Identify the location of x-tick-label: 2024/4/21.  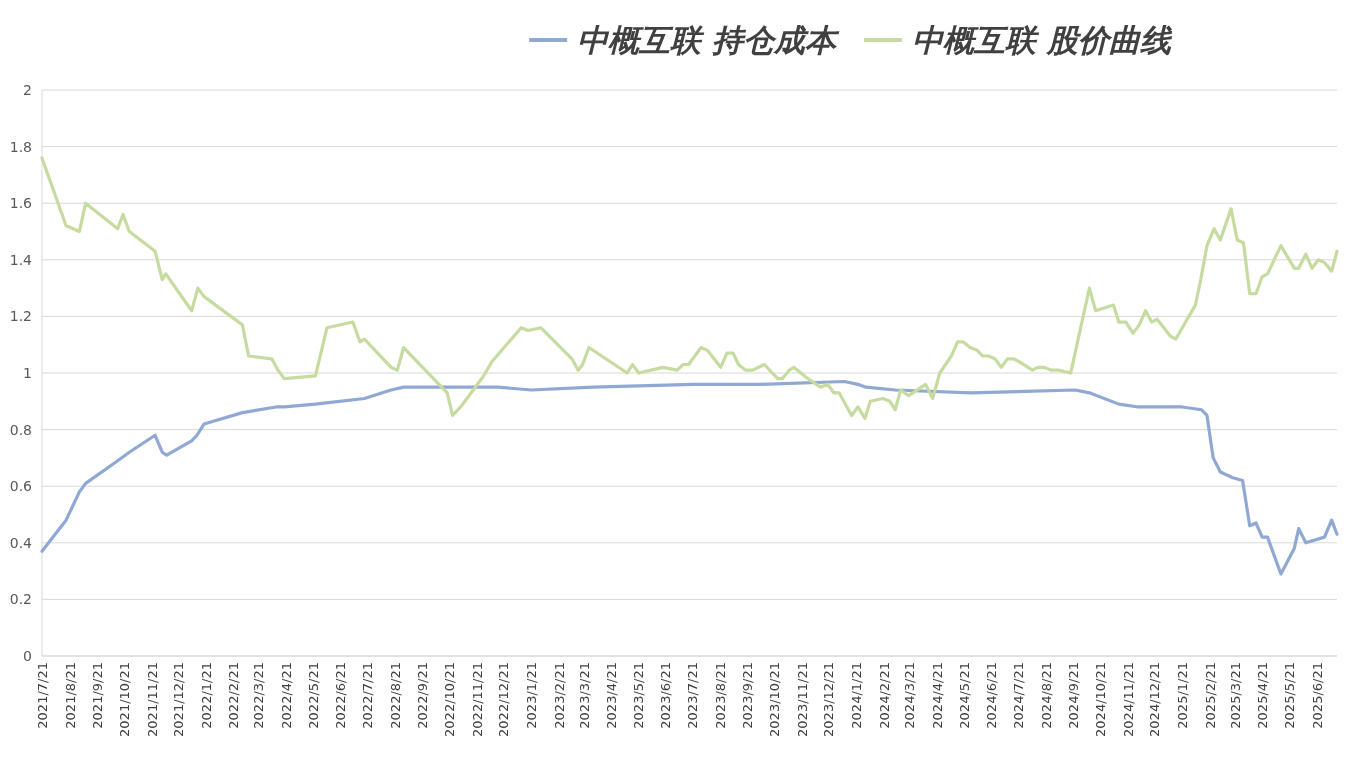
(938, 695).